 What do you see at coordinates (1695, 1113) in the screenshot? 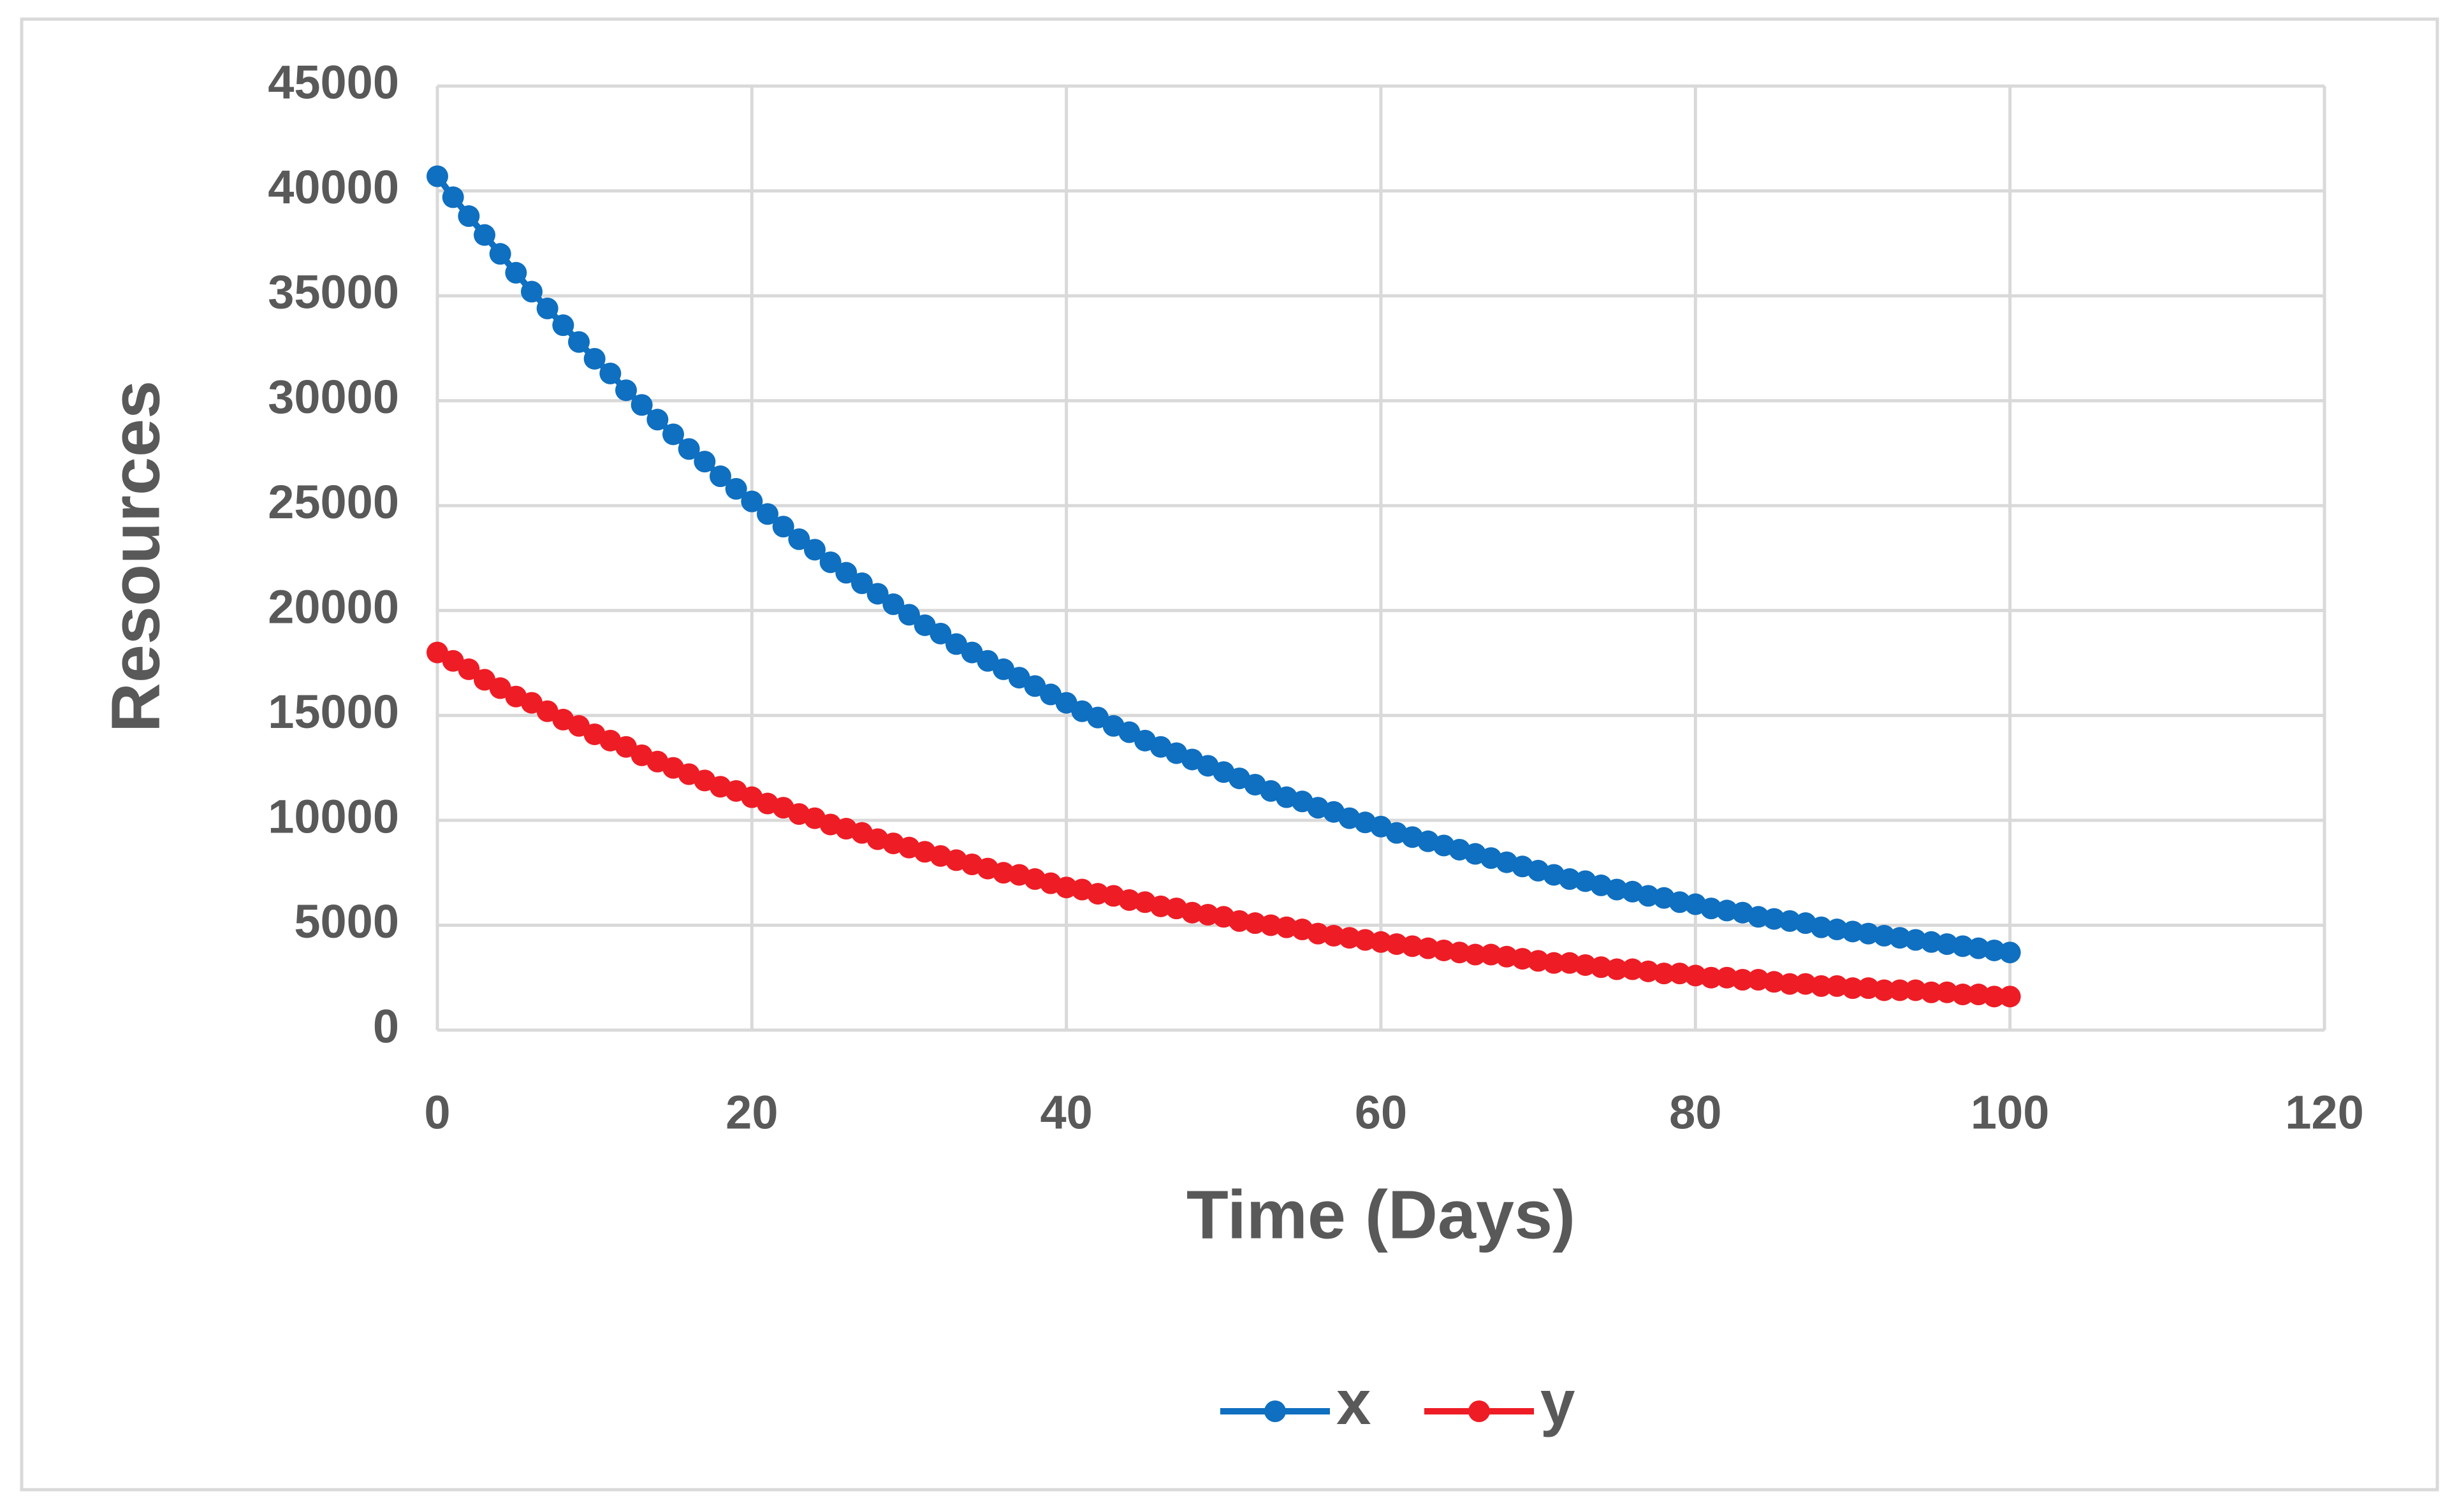
I see `x-tick-label: 80` at bounding box center [1695, 1113].